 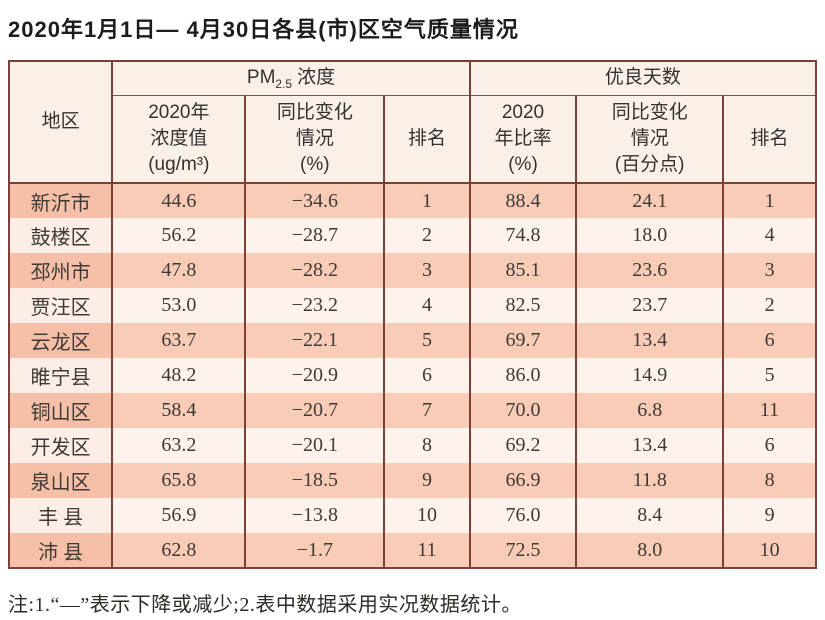 I want to click on table-row: 新沂市 44.6 −34.6 1 88.4 24.1 1, so click(x=412, y=200).